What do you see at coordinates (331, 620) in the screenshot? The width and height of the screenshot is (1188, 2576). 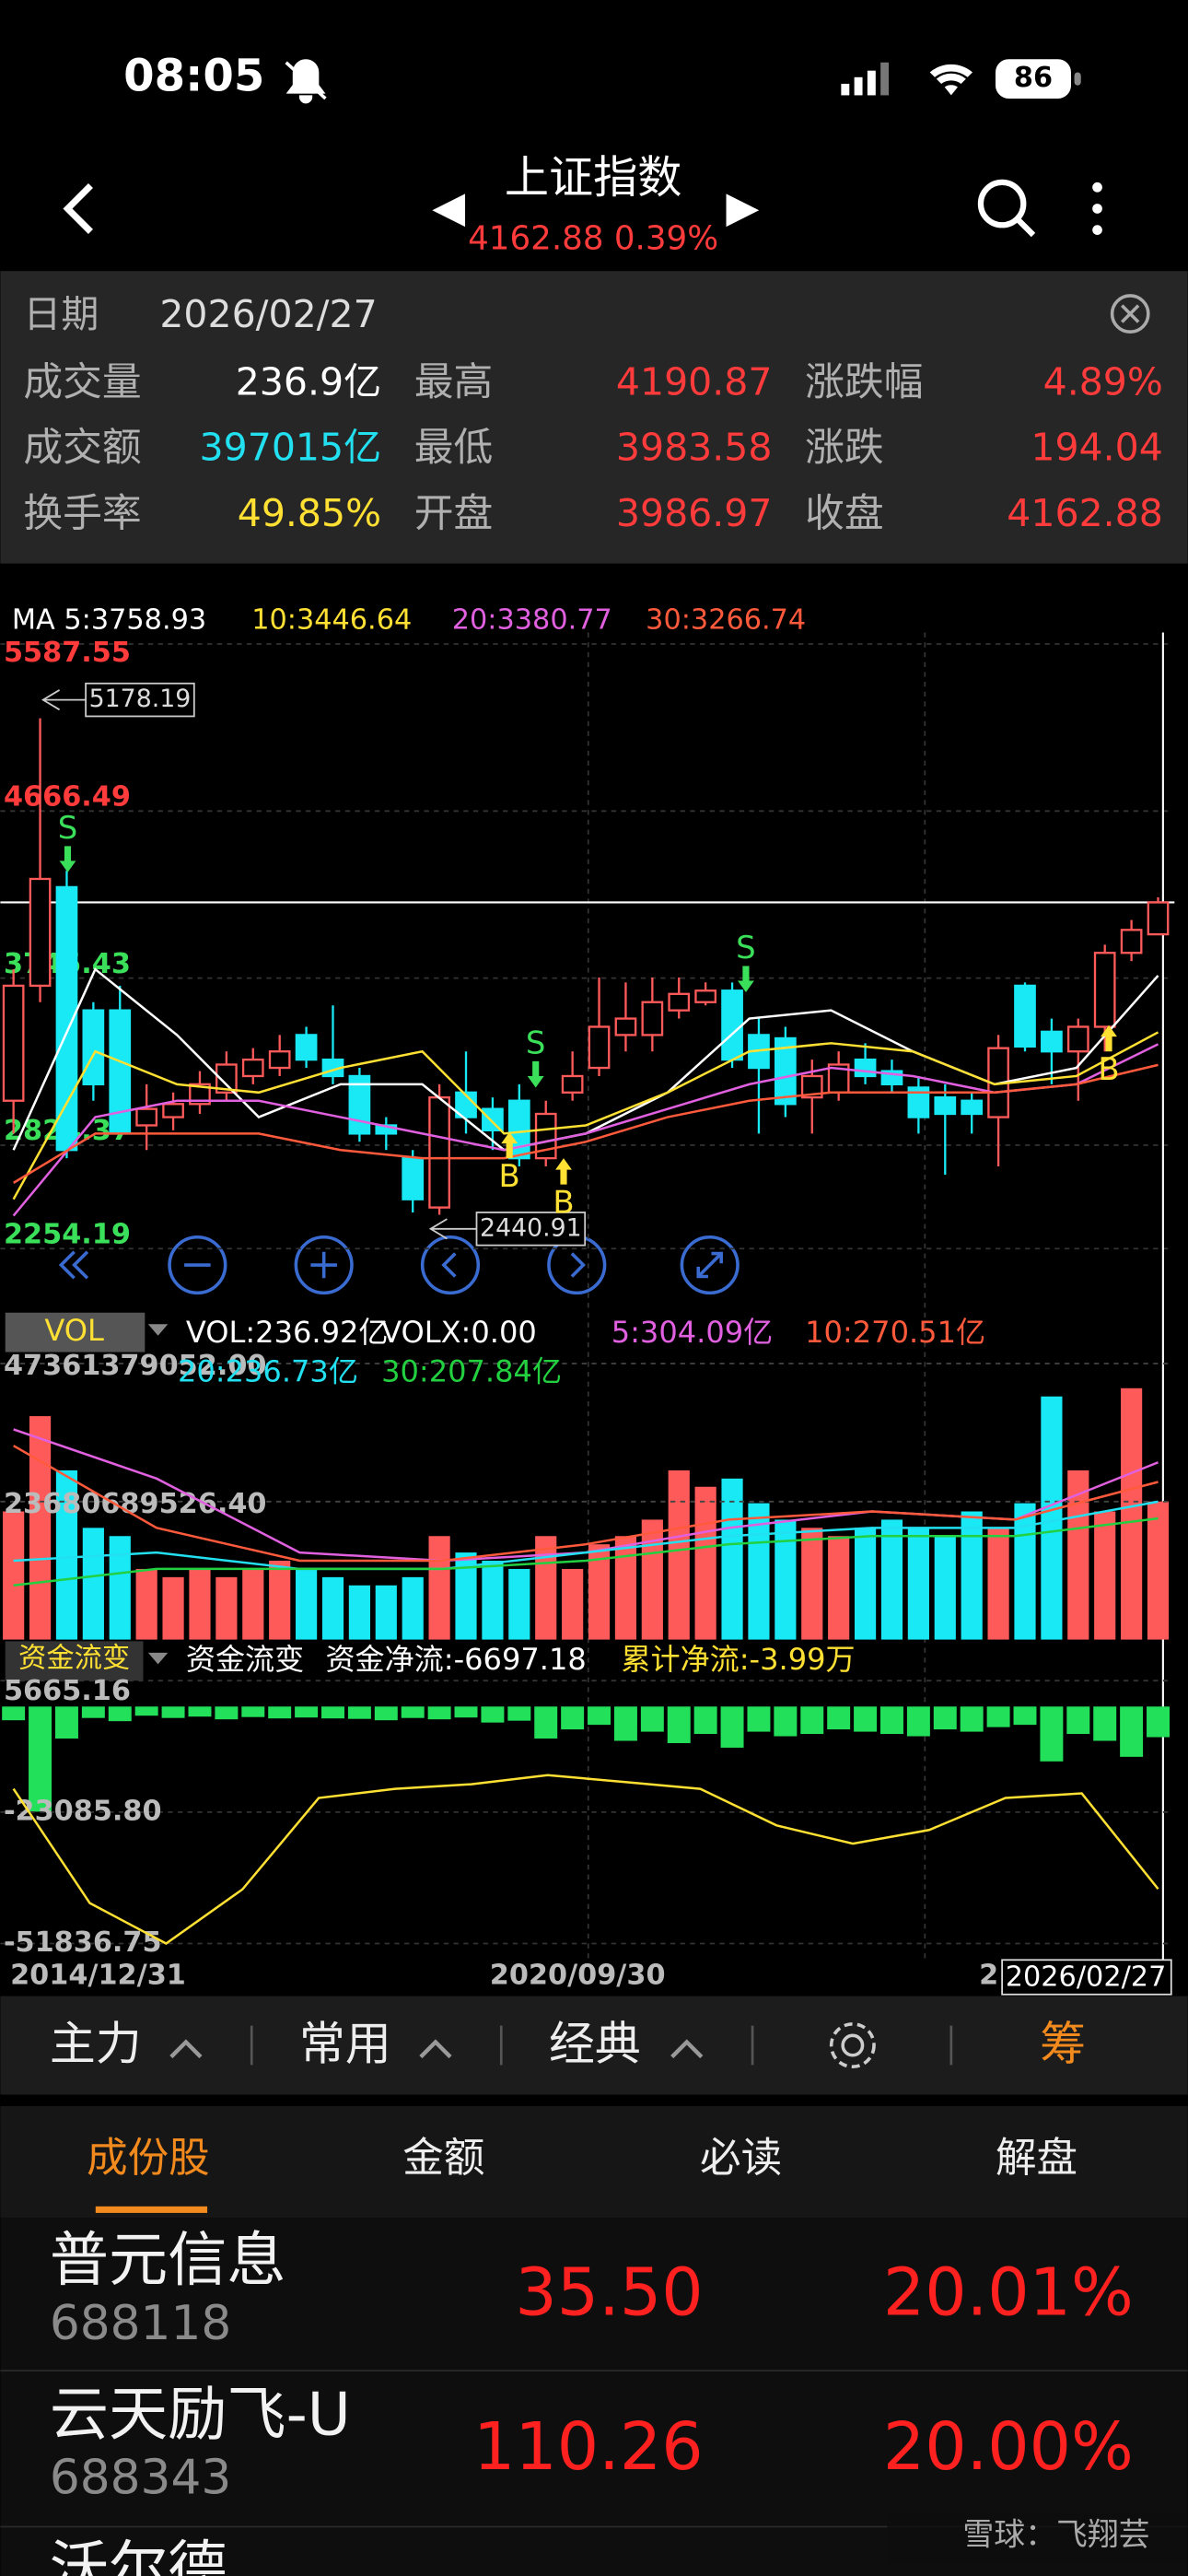 I see `ma-legend: 10:3446.64` at bounding box center [331, 620].